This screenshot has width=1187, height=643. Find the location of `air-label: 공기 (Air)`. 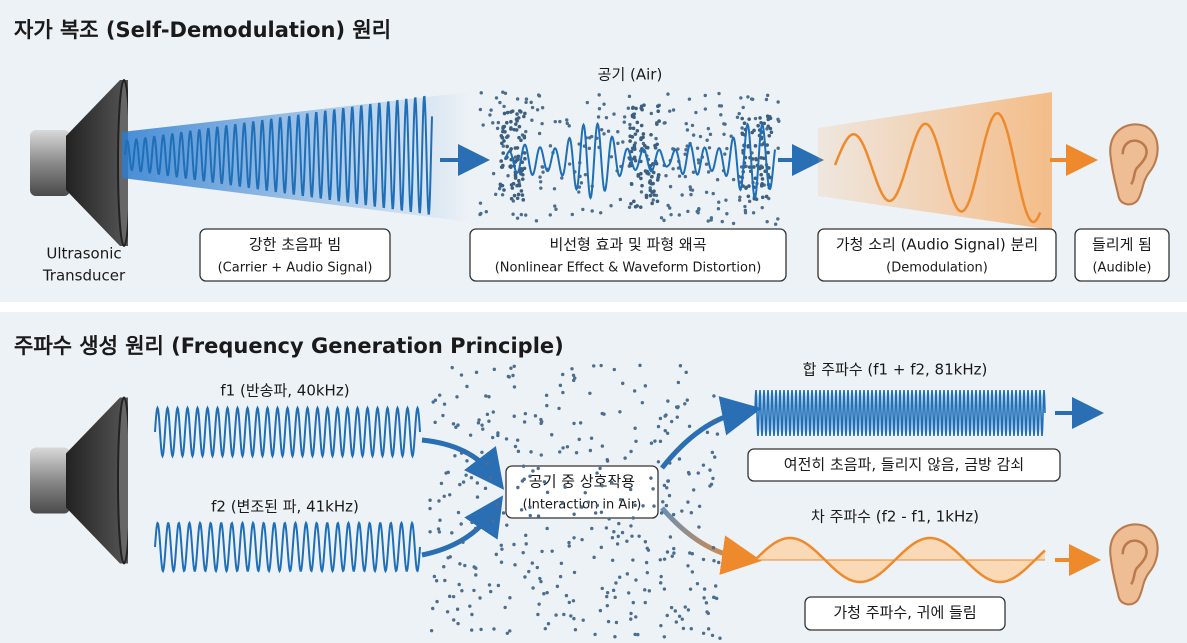

air-label: 공기 (Air) is located at coordinates (630, 75).